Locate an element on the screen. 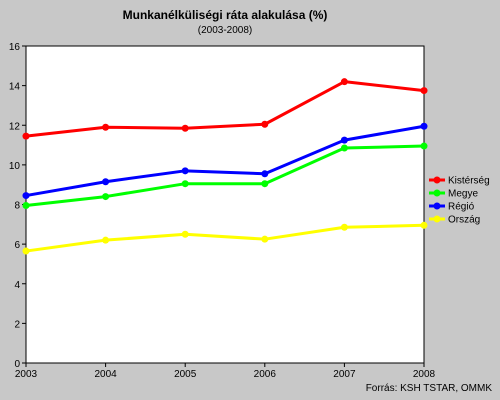 The height and width of the screenshot is (400, 500). legend: Kistérség Megye Régió Ország is located at coordinates (459, 201).